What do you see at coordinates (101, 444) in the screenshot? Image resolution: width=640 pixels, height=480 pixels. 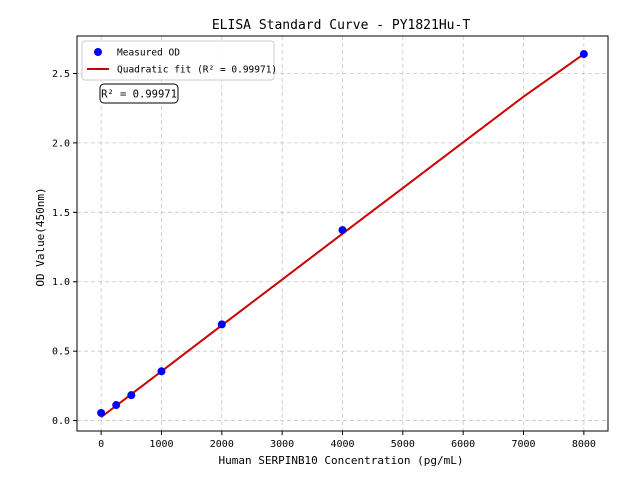 I see `x-tick-label: 0` at bounding box center [101, 444].